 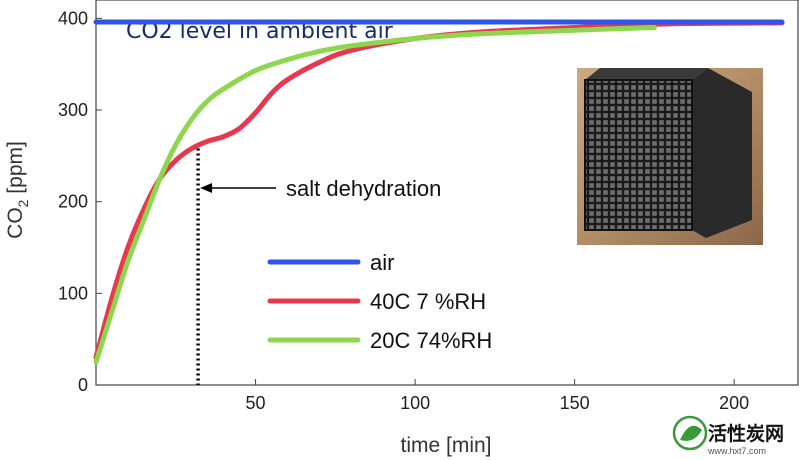 I want to click on y-tick-label: 400, so click(x=73, y=18).